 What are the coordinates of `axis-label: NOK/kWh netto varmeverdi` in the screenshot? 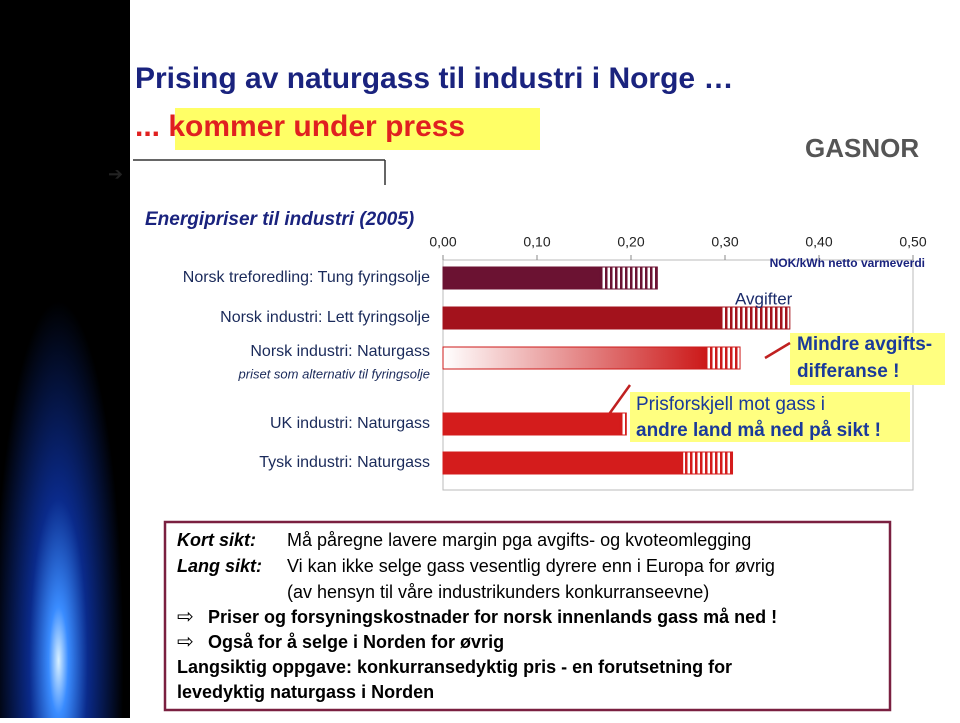 It's located at (847, 263).